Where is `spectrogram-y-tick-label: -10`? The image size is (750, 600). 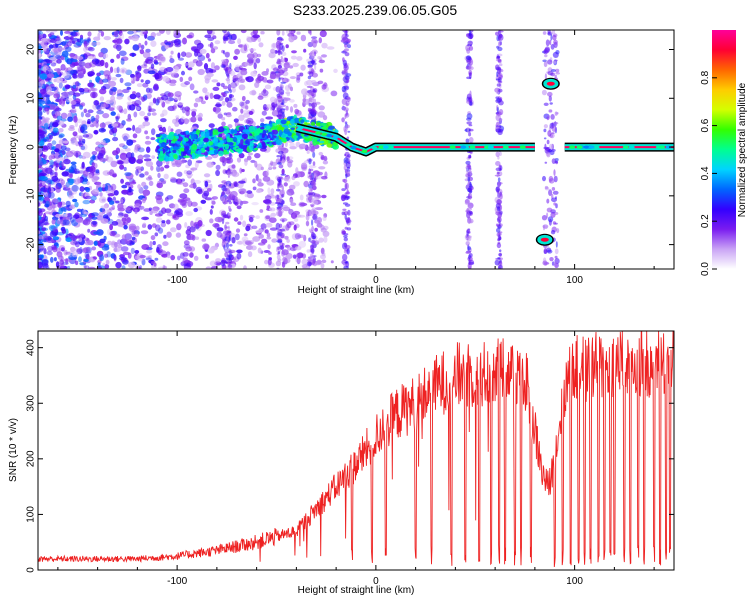
spectrogram-y-tick-label: -10 is located at coordinates (31, 195).